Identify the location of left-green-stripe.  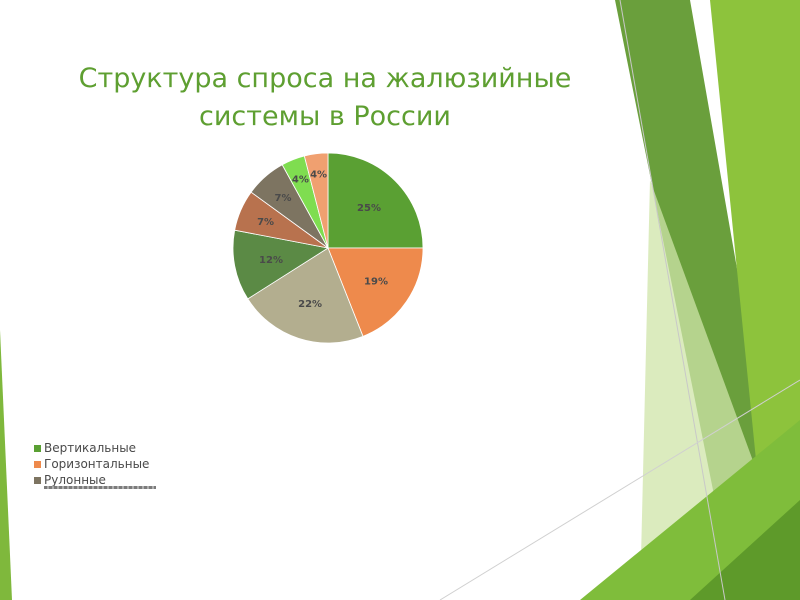
(6, 465).